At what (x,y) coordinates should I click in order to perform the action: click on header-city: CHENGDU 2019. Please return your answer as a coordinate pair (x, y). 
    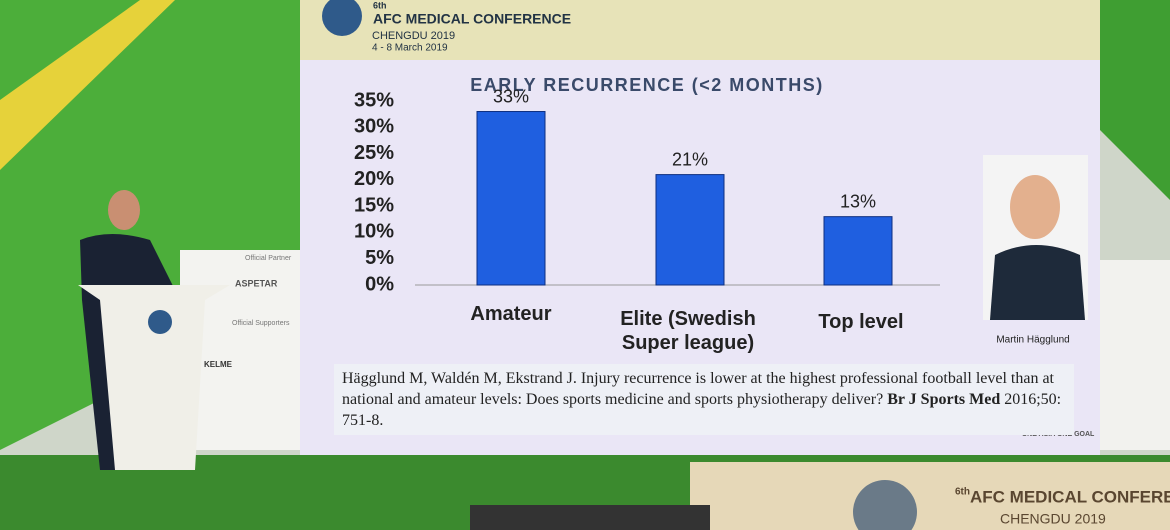
    Looking at the image, I should click on (413, 36).